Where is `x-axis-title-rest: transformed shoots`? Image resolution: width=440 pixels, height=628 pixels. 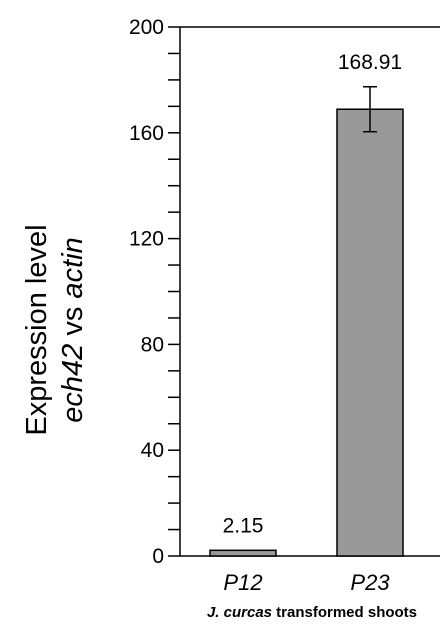 x-axis-title-rest: transformed shoots is located at coordinates (344, 612).